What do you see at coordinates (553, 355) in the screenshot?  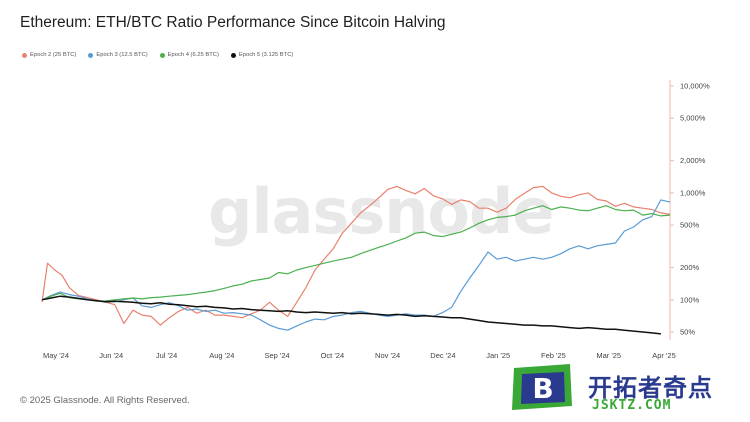 I see `x-tick-label: Feb '25` at bounding box center [553, 355].